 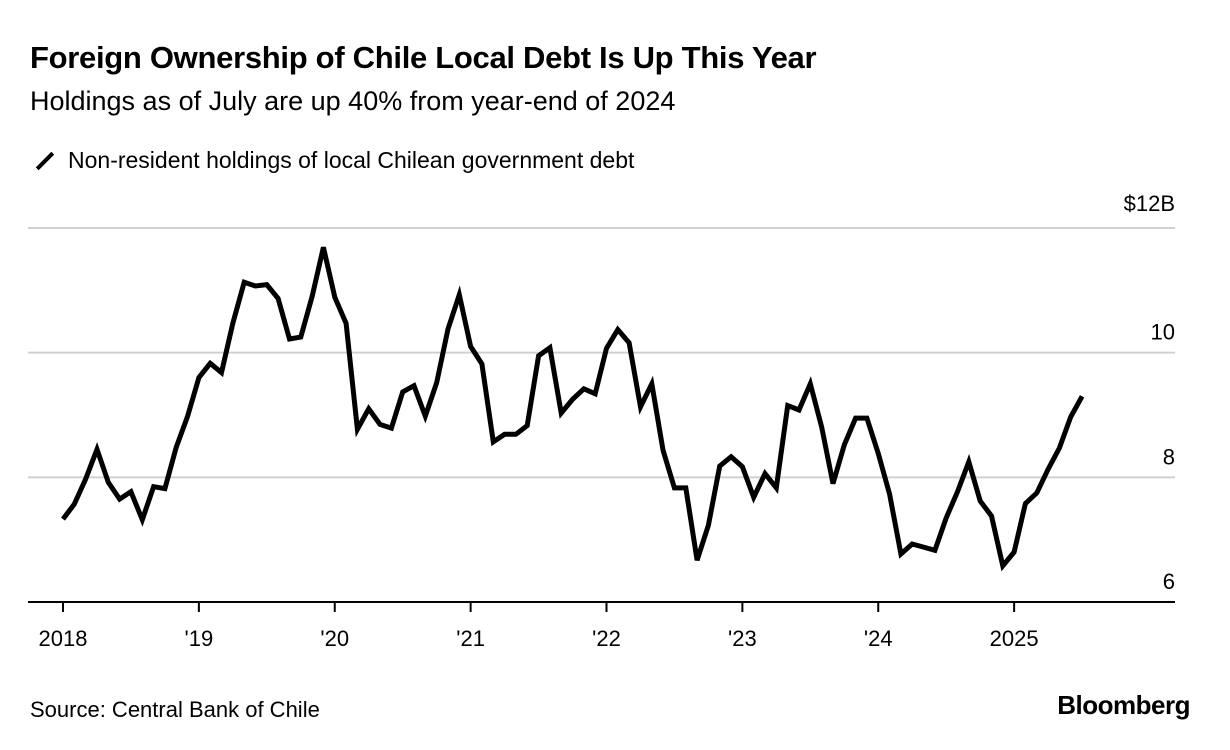 What do you see at coordinates (1169, 456) in the screenshot?
I see `y-tick-label: 8` at bounding box center [1169, 456].